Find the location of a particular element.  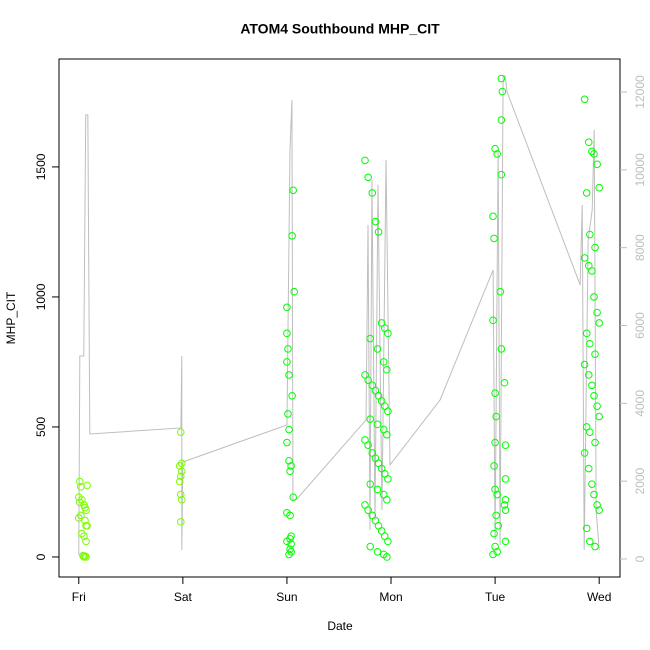

y2-tick-label: 6000 is located at coordinates (640, 325).